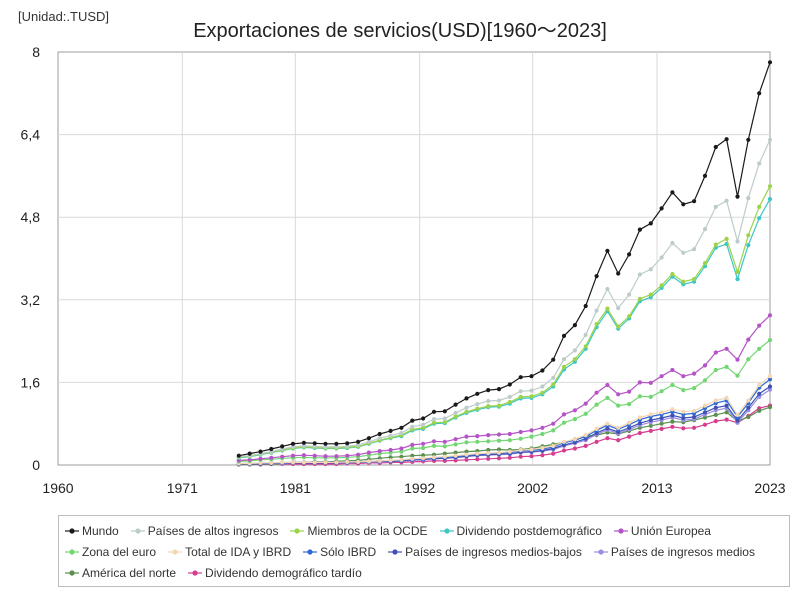 The width and height of the screenshot is (800, 600). Describe the element at coordinates (493, 551) in the screenshot. I see `legend-label: Países de ingresos medios-bajos` at that location.